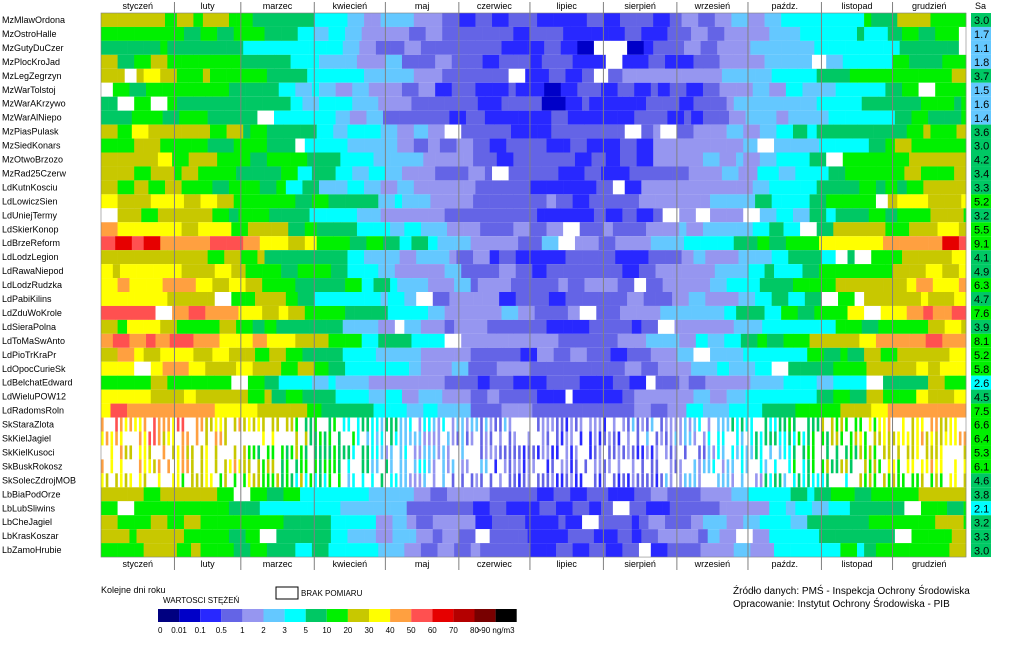 Image resolution: width=1024 pixels, height=654 pixels. What do you see at coordinates (30, 536) in the screenshot?
I see `station-label: LbKrasKoszar` at bounding box center [30, 536].